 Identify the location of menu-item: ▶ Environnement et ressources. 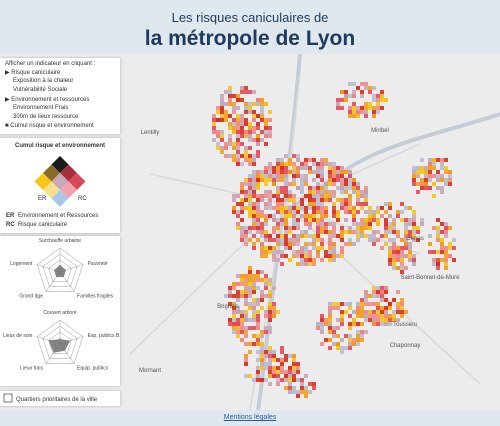
(47, 100).